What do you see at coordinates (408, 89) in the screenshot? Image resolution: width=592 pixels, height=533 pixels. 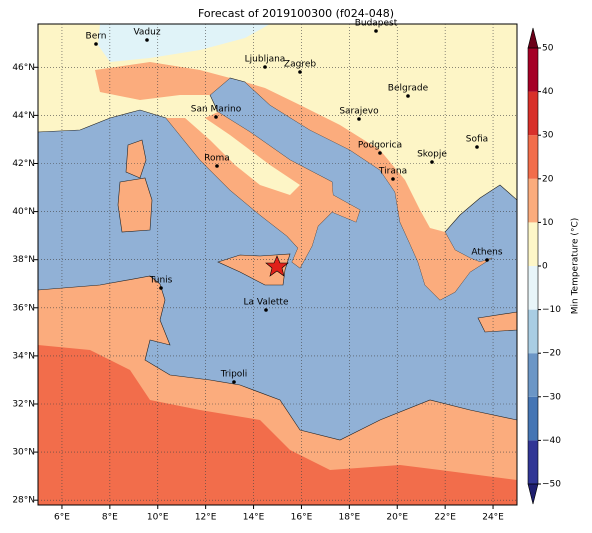 I see `city-label: Belgrade` at bounding box center [408, 89].